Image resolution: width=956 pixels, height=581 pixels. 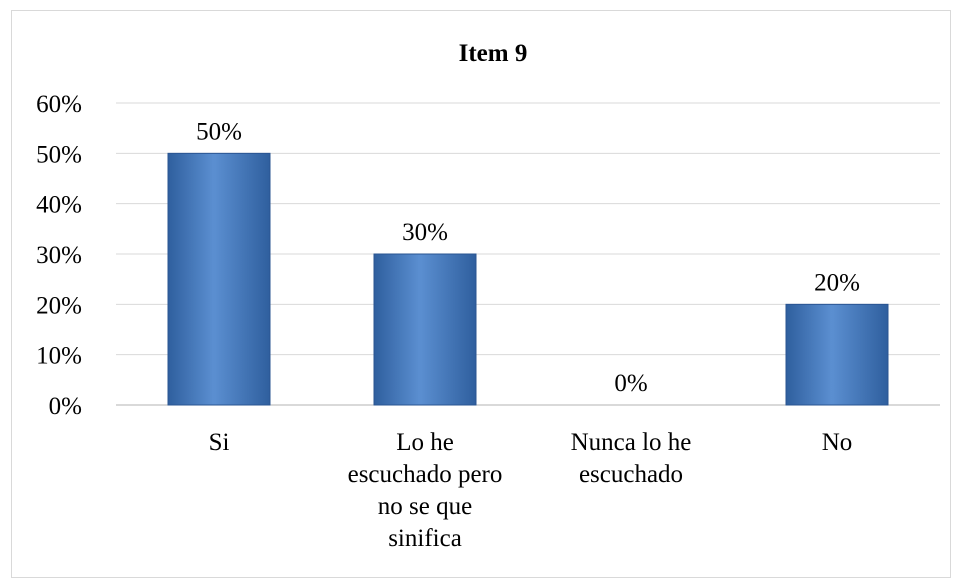 I want to click on chart-title: Item 9, so click(x=493, y=53).